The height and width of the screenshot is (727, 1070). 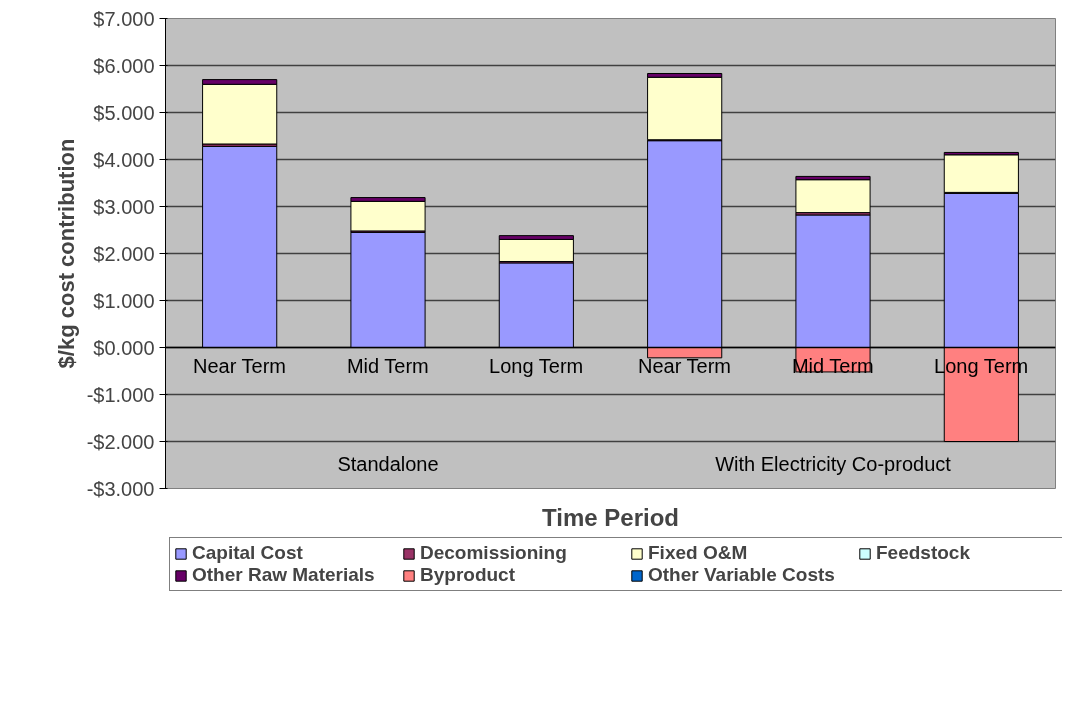 What do you see at coordinates (284, 575) in the screenshot?
I see `legend-label: Other Raw Materials` at bounding box center [284, 575].